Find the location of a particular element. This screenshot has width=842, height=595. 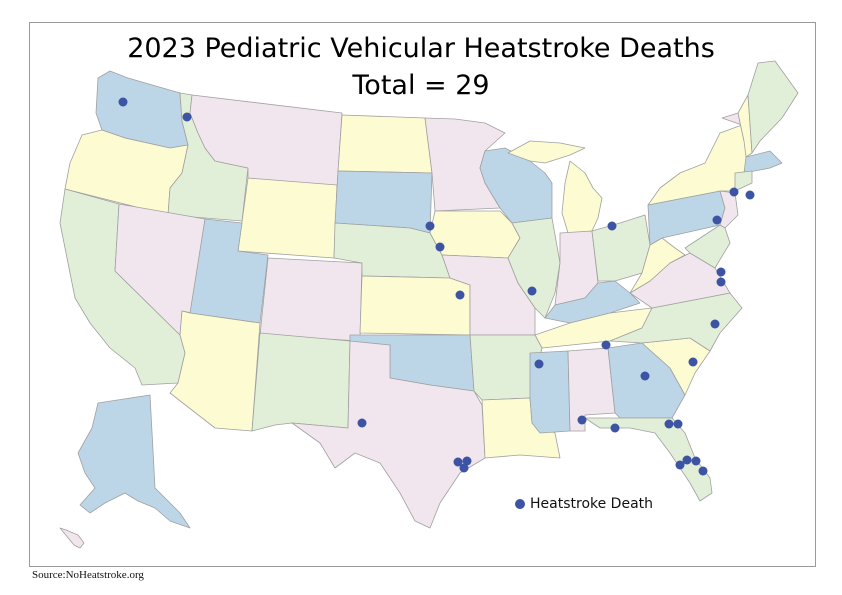

state-ohio is located at coordinates (621, 248).